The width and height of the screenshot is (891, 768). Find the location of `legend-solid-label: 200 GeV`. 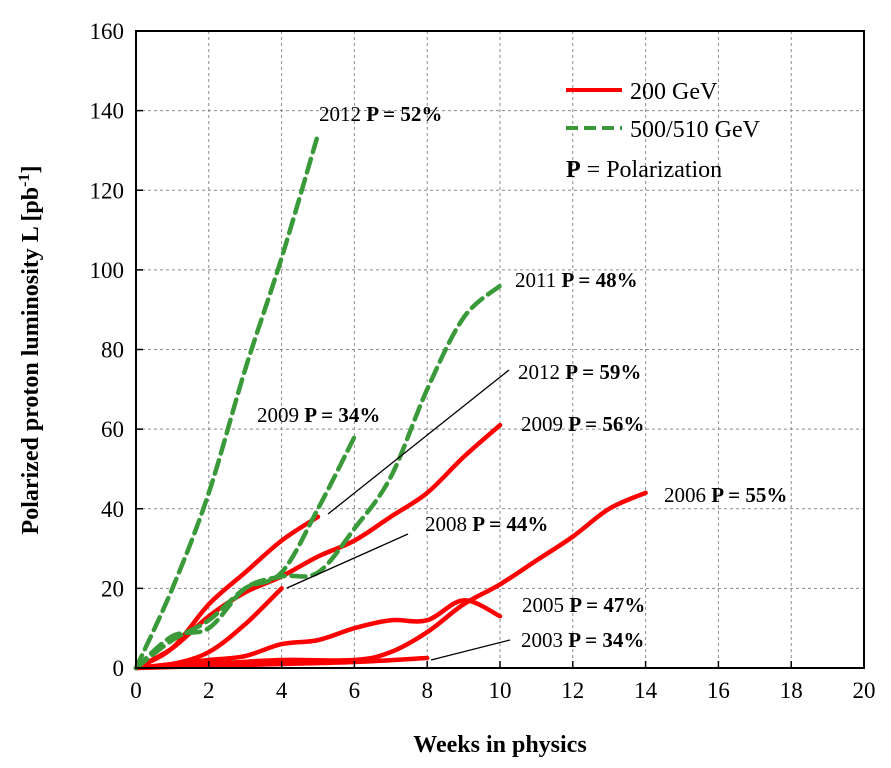

legend-solid-label: 200 GeV is located at coordinates (674, 92).